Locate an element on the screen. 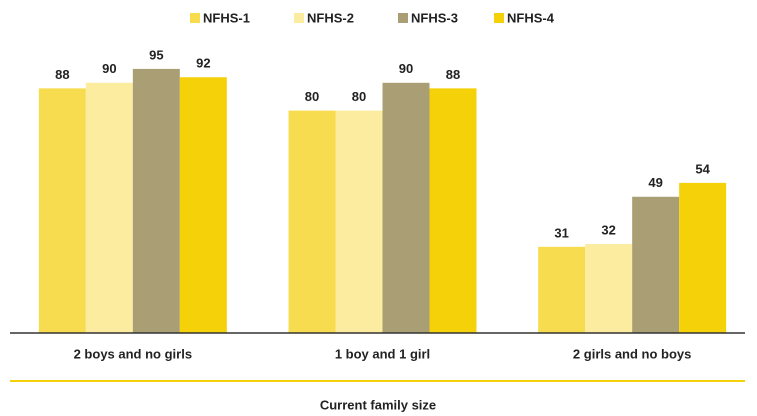  data-label: 95 is located at coordinates (156, 54).